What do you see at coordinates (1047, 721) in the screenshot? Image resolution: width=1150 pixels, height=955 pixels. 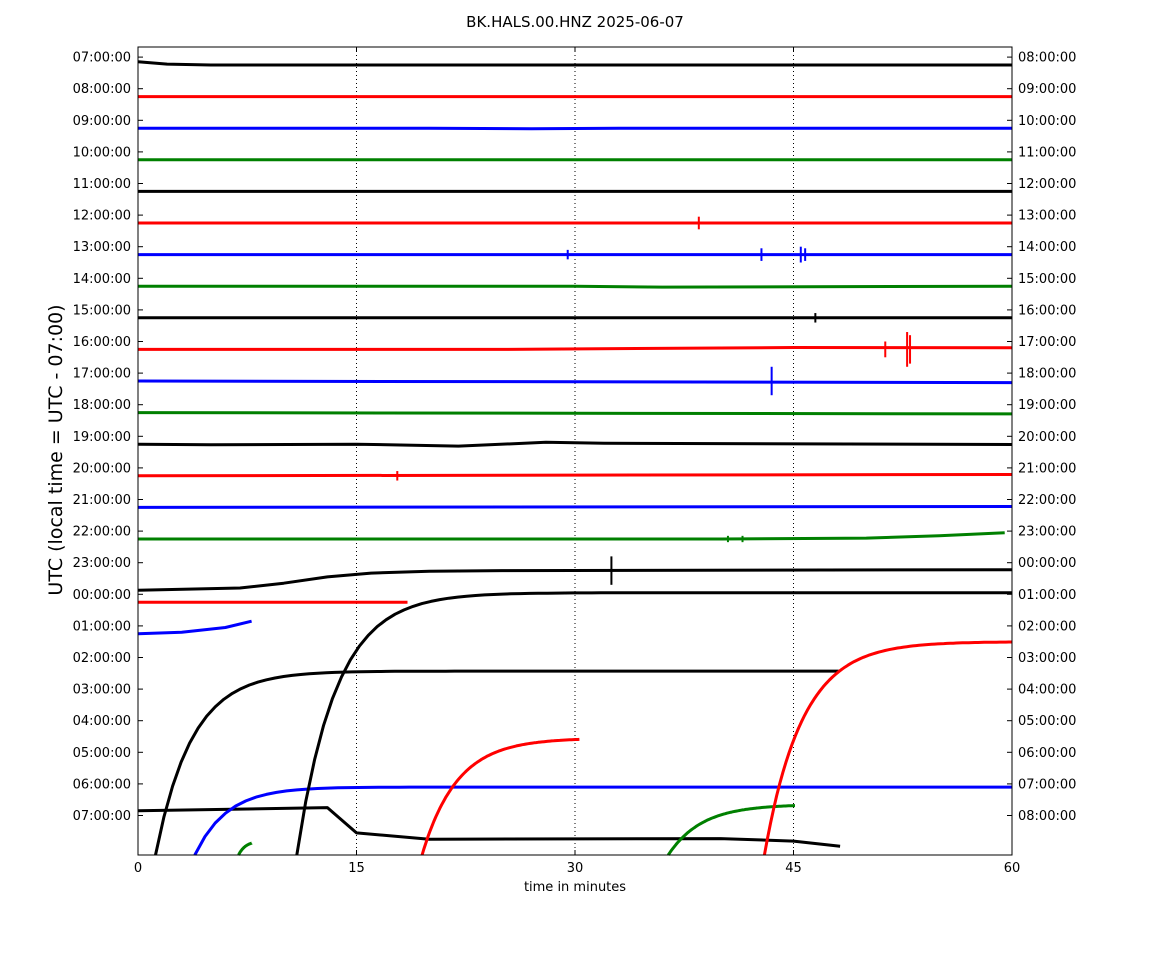 I see `y-tick-label-right: 05:00:00` at bounding box center [1047, 721].